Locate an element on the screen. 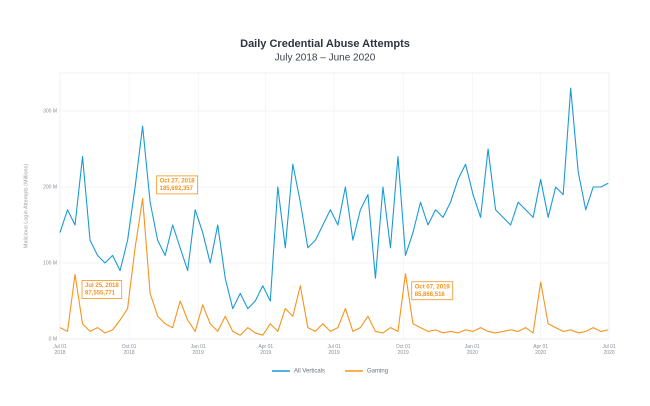 The image size is (650, 406). annotation-value: 185,692,357 is located at coordinates (177, 189).